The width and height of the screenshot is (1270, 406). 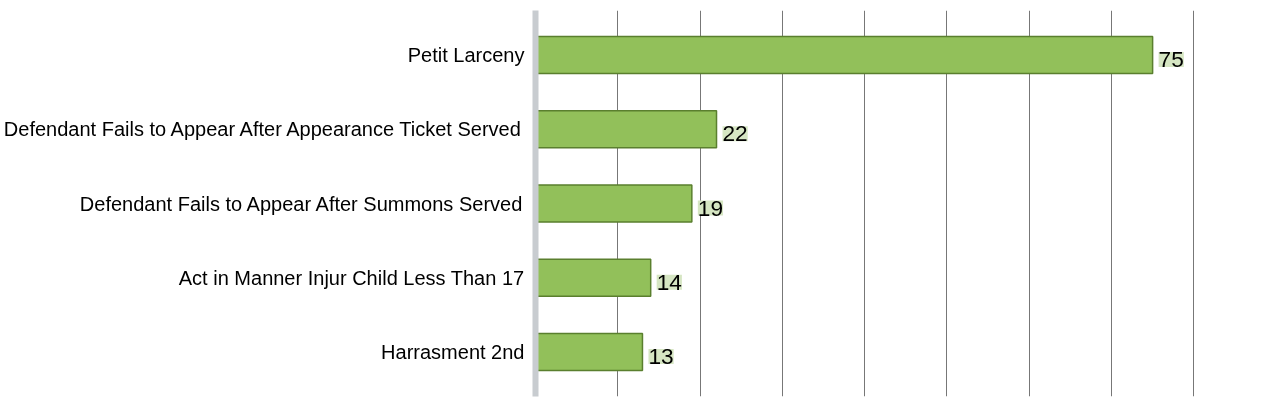 What do you see at coordinates (1171, 59) in the screenshot?
I see `data-label: 75` at bounding box center [1171, 59].